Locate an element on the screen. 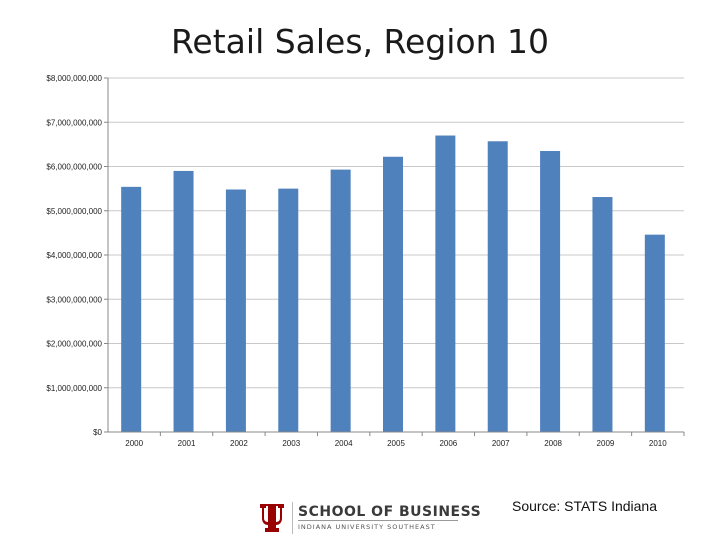 The height and width of the screenshot is (540, 720). bar-2010 is located at coordinates (654, 333).